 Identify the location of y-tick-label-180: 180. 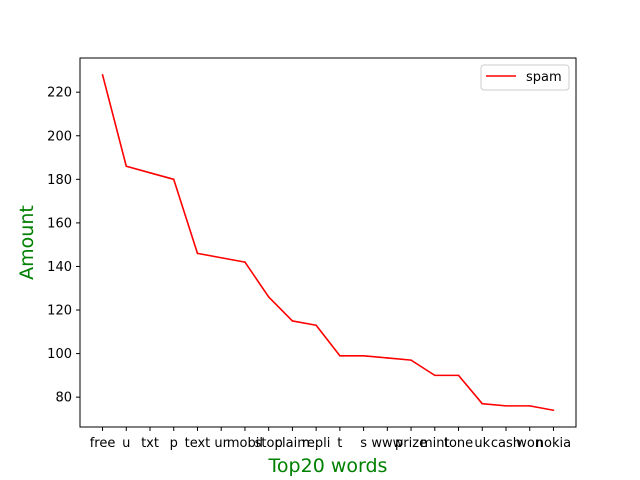
(59, 180).